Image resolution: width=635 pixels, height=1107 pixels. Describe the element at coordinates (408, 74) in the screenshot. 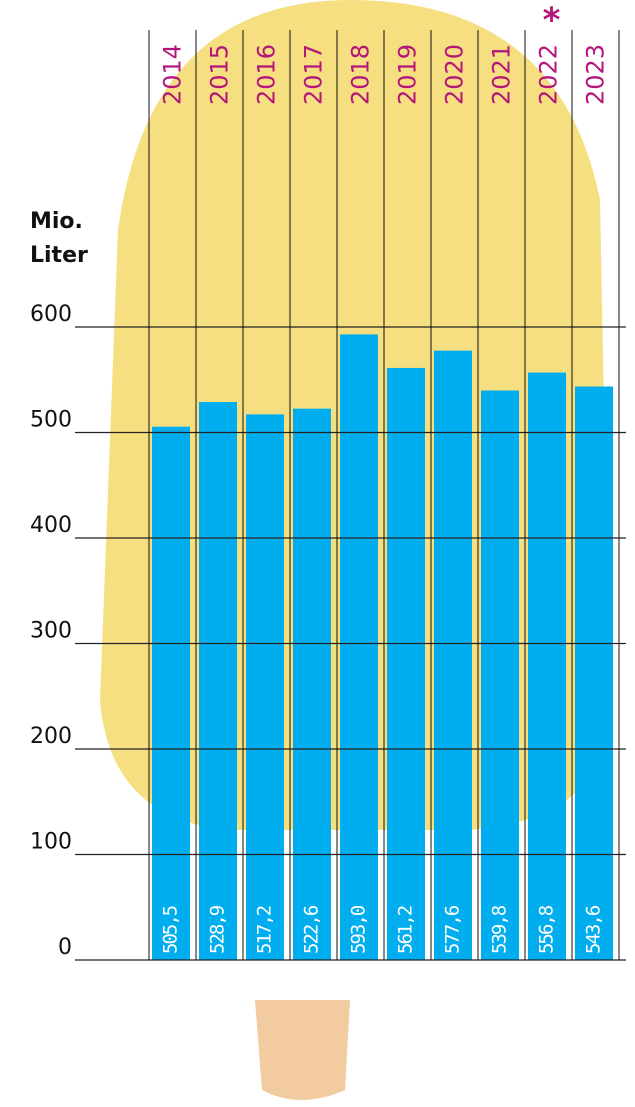

I see `x-tick-label: 2019` at that location.